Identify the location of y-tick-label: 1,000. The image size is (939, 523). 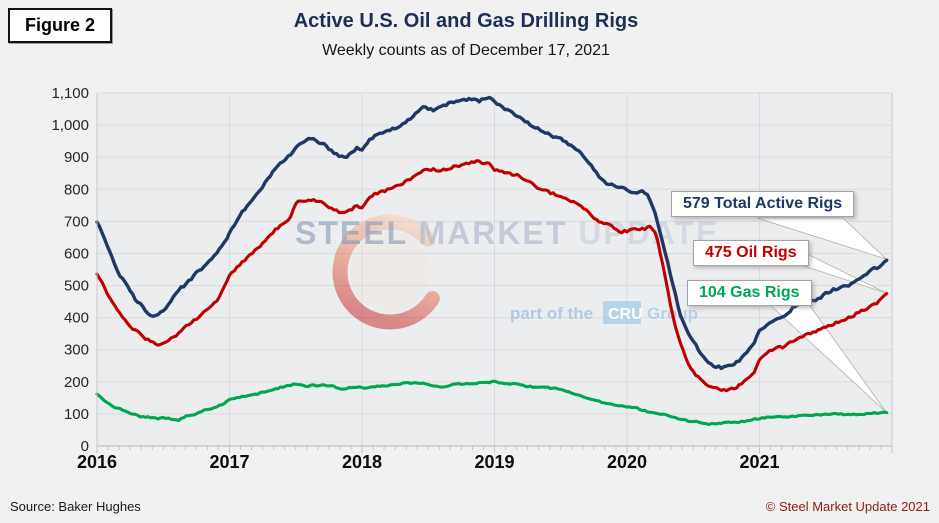
(70, 125).